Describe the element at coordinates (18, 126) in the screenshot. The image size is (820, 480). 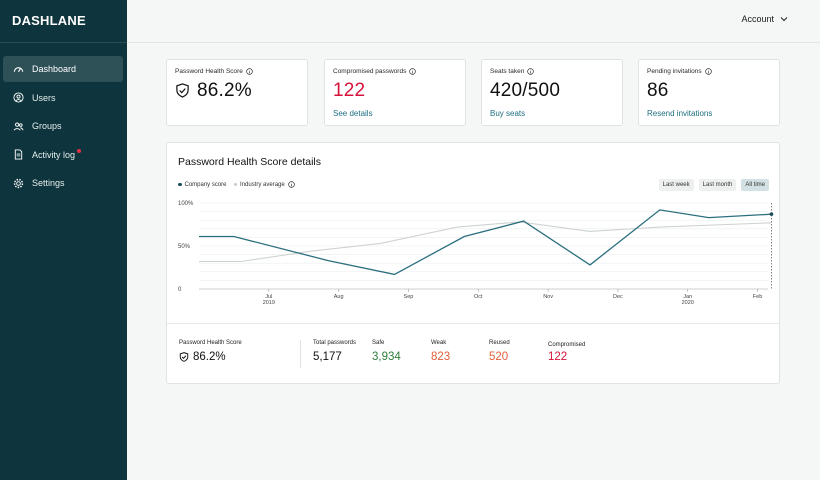
I see `groups-icon` at that location.